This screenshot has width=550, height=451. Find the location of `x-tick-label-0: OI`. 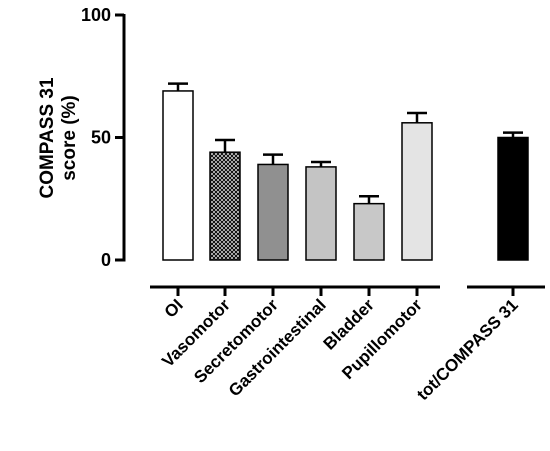

x-tick-label-0: OI is located at coordinates (174, 308).